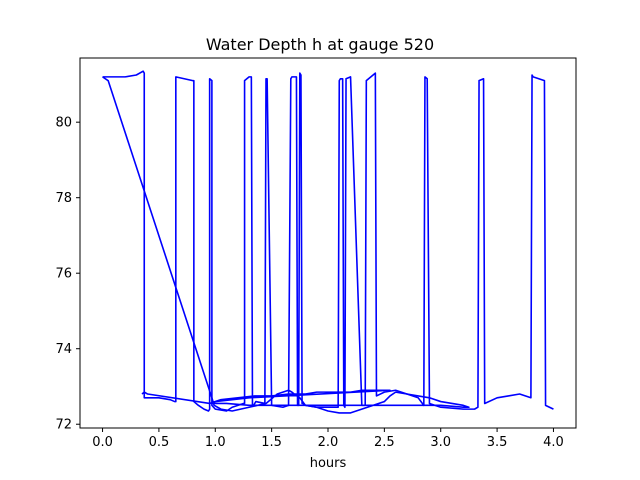 This screenshot has height=480, width=640. Describe the element at coordinates (102, 442) in the screenshot. I see `x-tick-label: 0.0` at that location.